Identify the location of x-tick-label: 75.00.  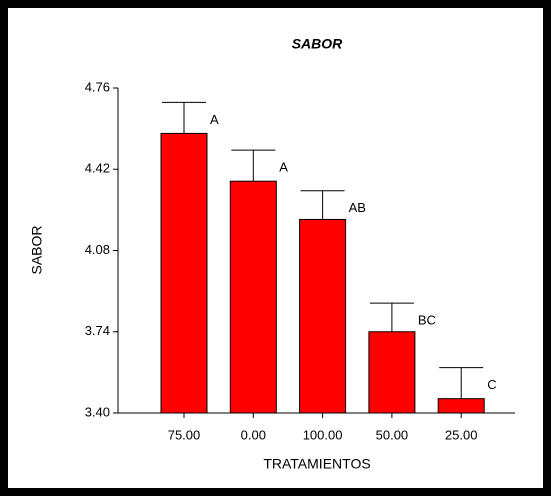
(184, 434).